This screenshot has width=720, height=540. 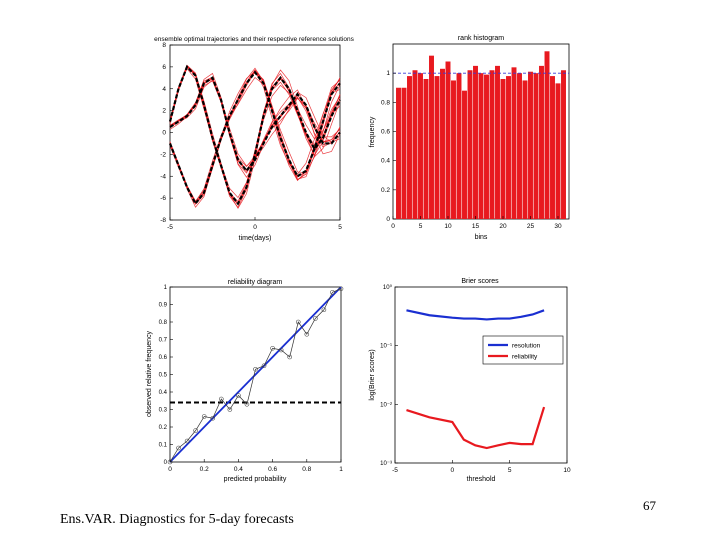 I want to click on hist-xtick-label-1: 5, so click(x=421, y=226).